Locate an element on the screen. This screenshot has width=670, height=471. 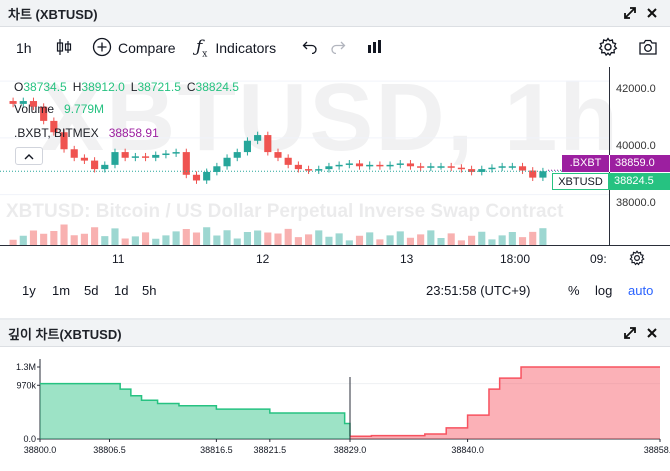
collapse-legend-button is located at coordinates (29, 156).